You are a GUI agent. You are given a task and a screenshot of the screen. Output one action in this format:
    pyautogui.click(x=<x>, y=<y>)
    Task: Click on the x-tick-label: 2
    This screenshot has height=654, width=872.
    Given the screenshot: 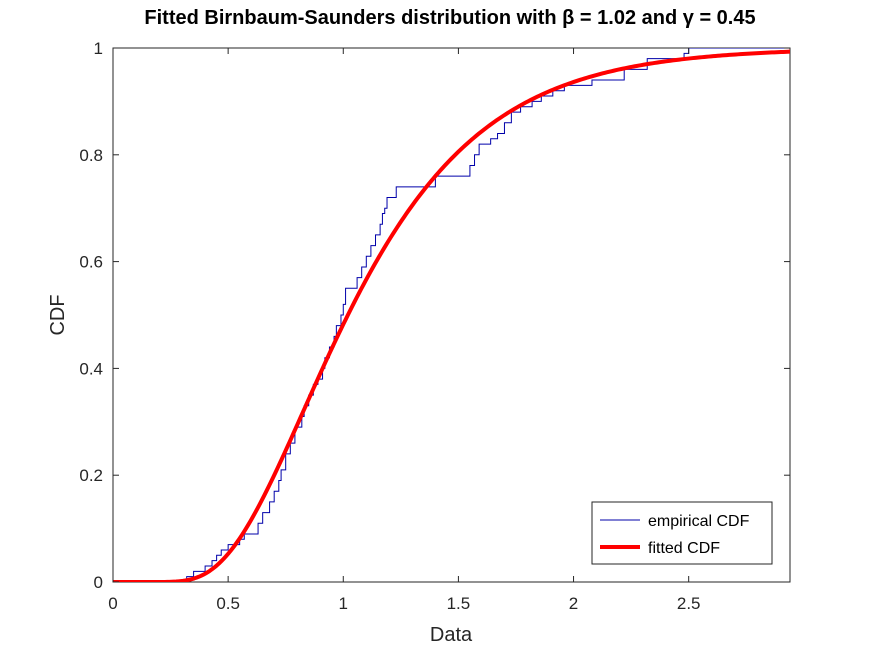 What is the action you would take?
    pyautogui.click(x=573, y=603)
    